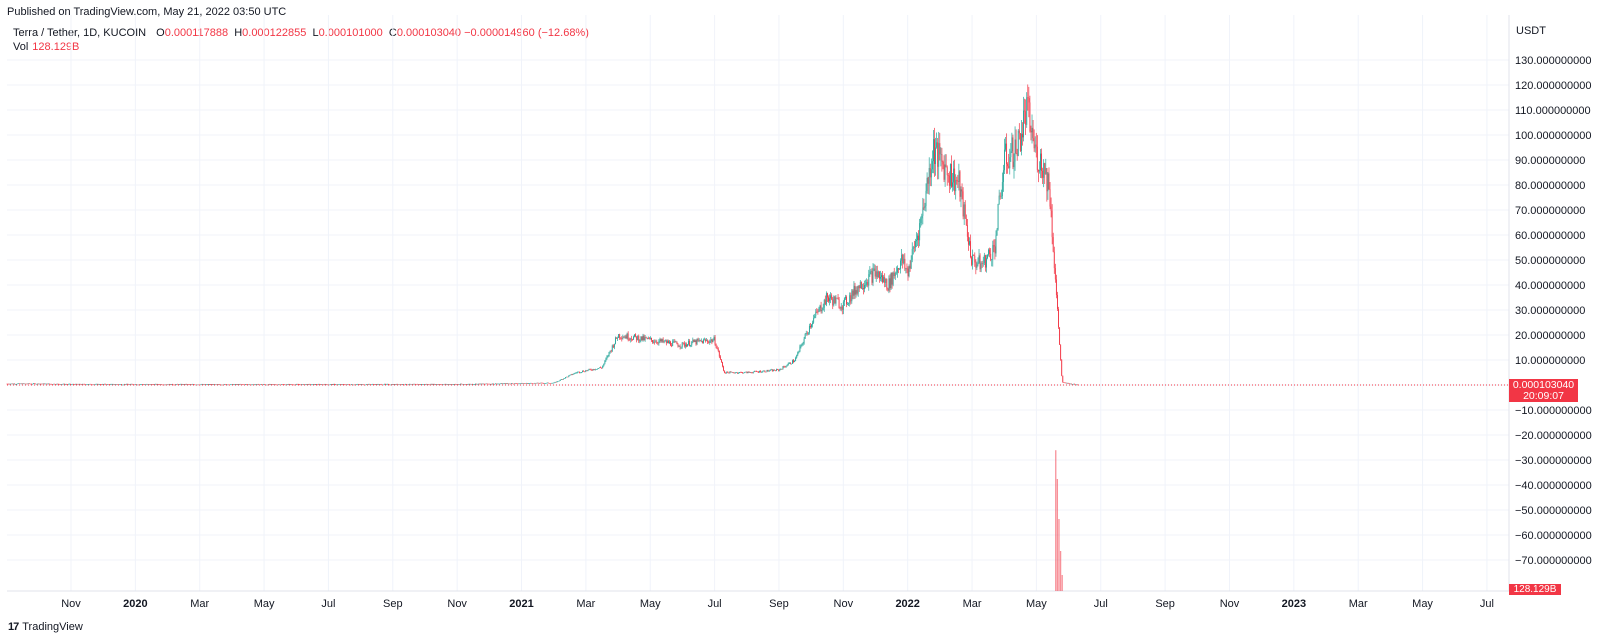 The image size is (1600, 640). I want to click on y-tick-label: 60.000000000, so click(1550, 236).